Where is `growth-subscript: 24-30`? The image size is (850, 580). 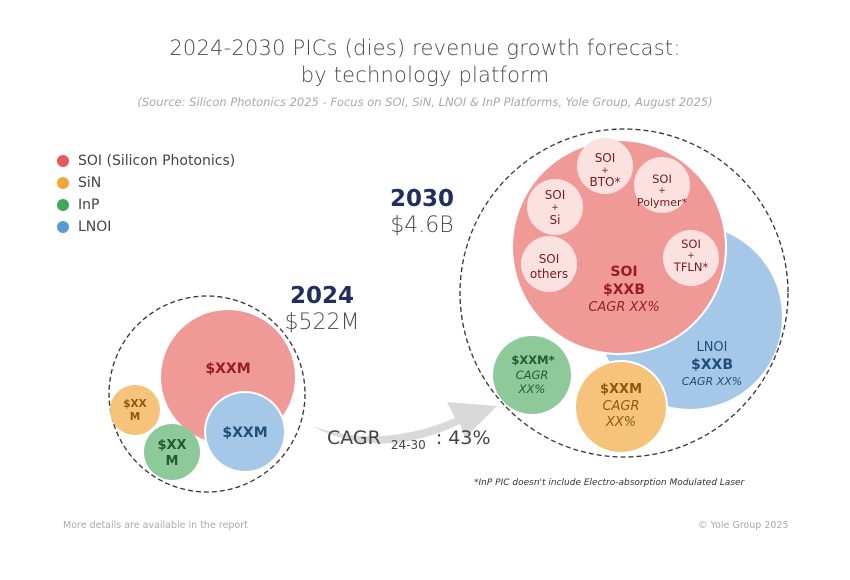 growth-subscript: 24-30 is located at coordinates (408, 445).